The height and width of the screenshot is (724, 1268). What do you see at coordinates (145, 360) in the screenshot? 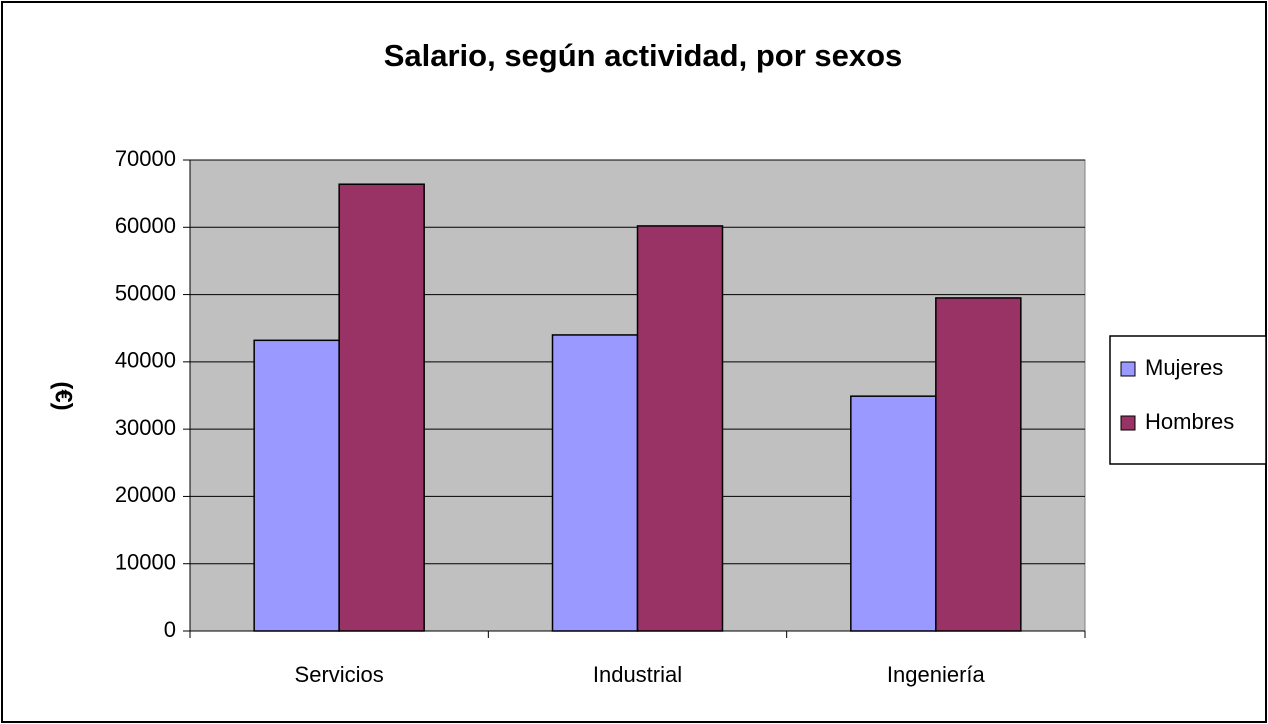
I see `y-tick-label: 40000` at bounding box center [145, 360].